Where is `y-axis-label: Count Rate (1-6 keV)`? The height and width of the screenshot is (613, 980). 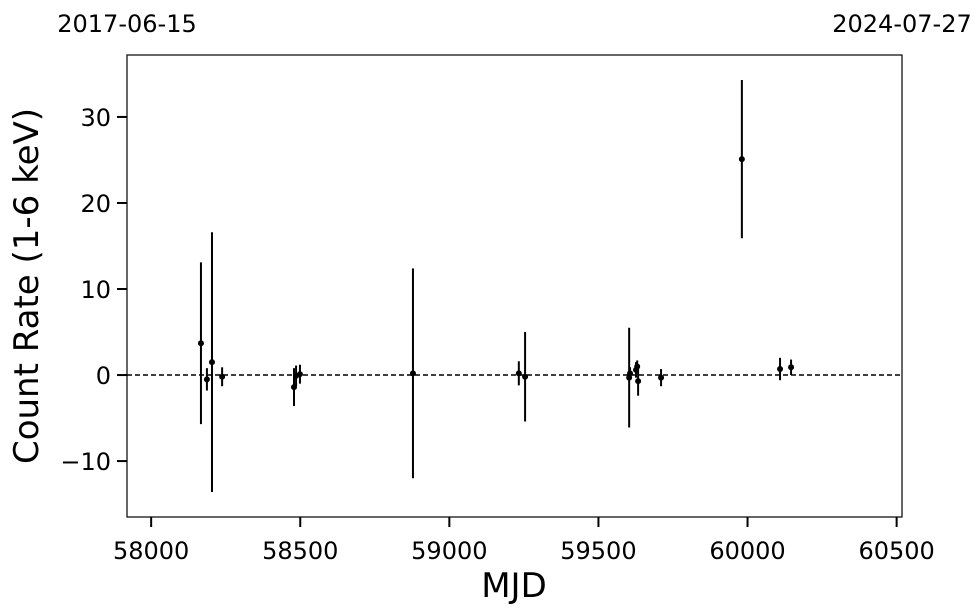 y-axis-label: Count Rate (1-6 keV) is located at coordinates (27, 286).